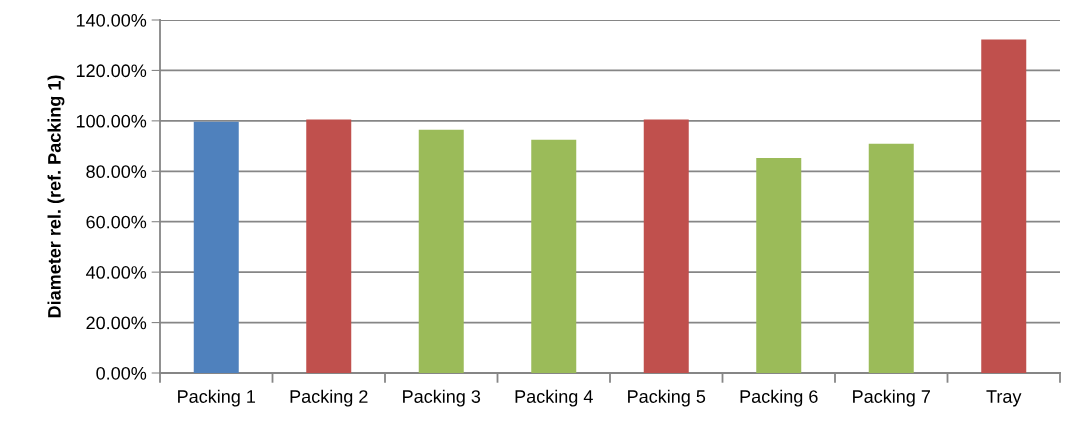  What do you see at coordinates (116, 172) in the screenshot?
I see `y-tick-label: 80.00%` at bounding box center [116, 172].